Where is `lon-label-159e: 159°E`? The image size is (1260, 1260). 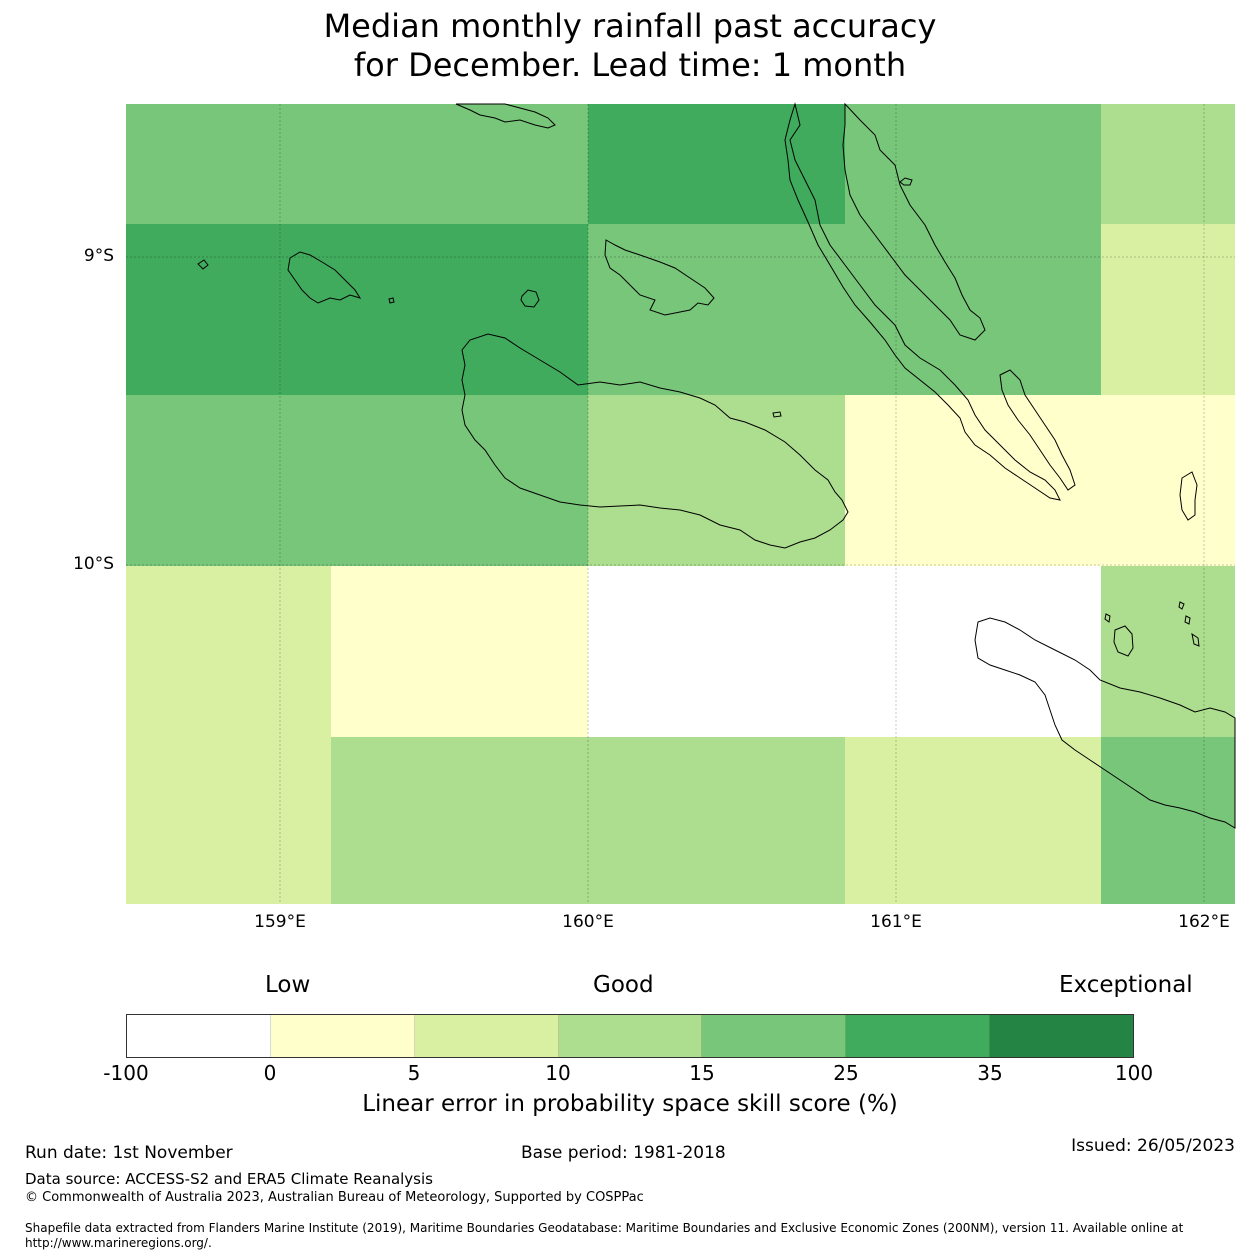 lon-label-159e: 159°E is located at coordinates (280, 922).